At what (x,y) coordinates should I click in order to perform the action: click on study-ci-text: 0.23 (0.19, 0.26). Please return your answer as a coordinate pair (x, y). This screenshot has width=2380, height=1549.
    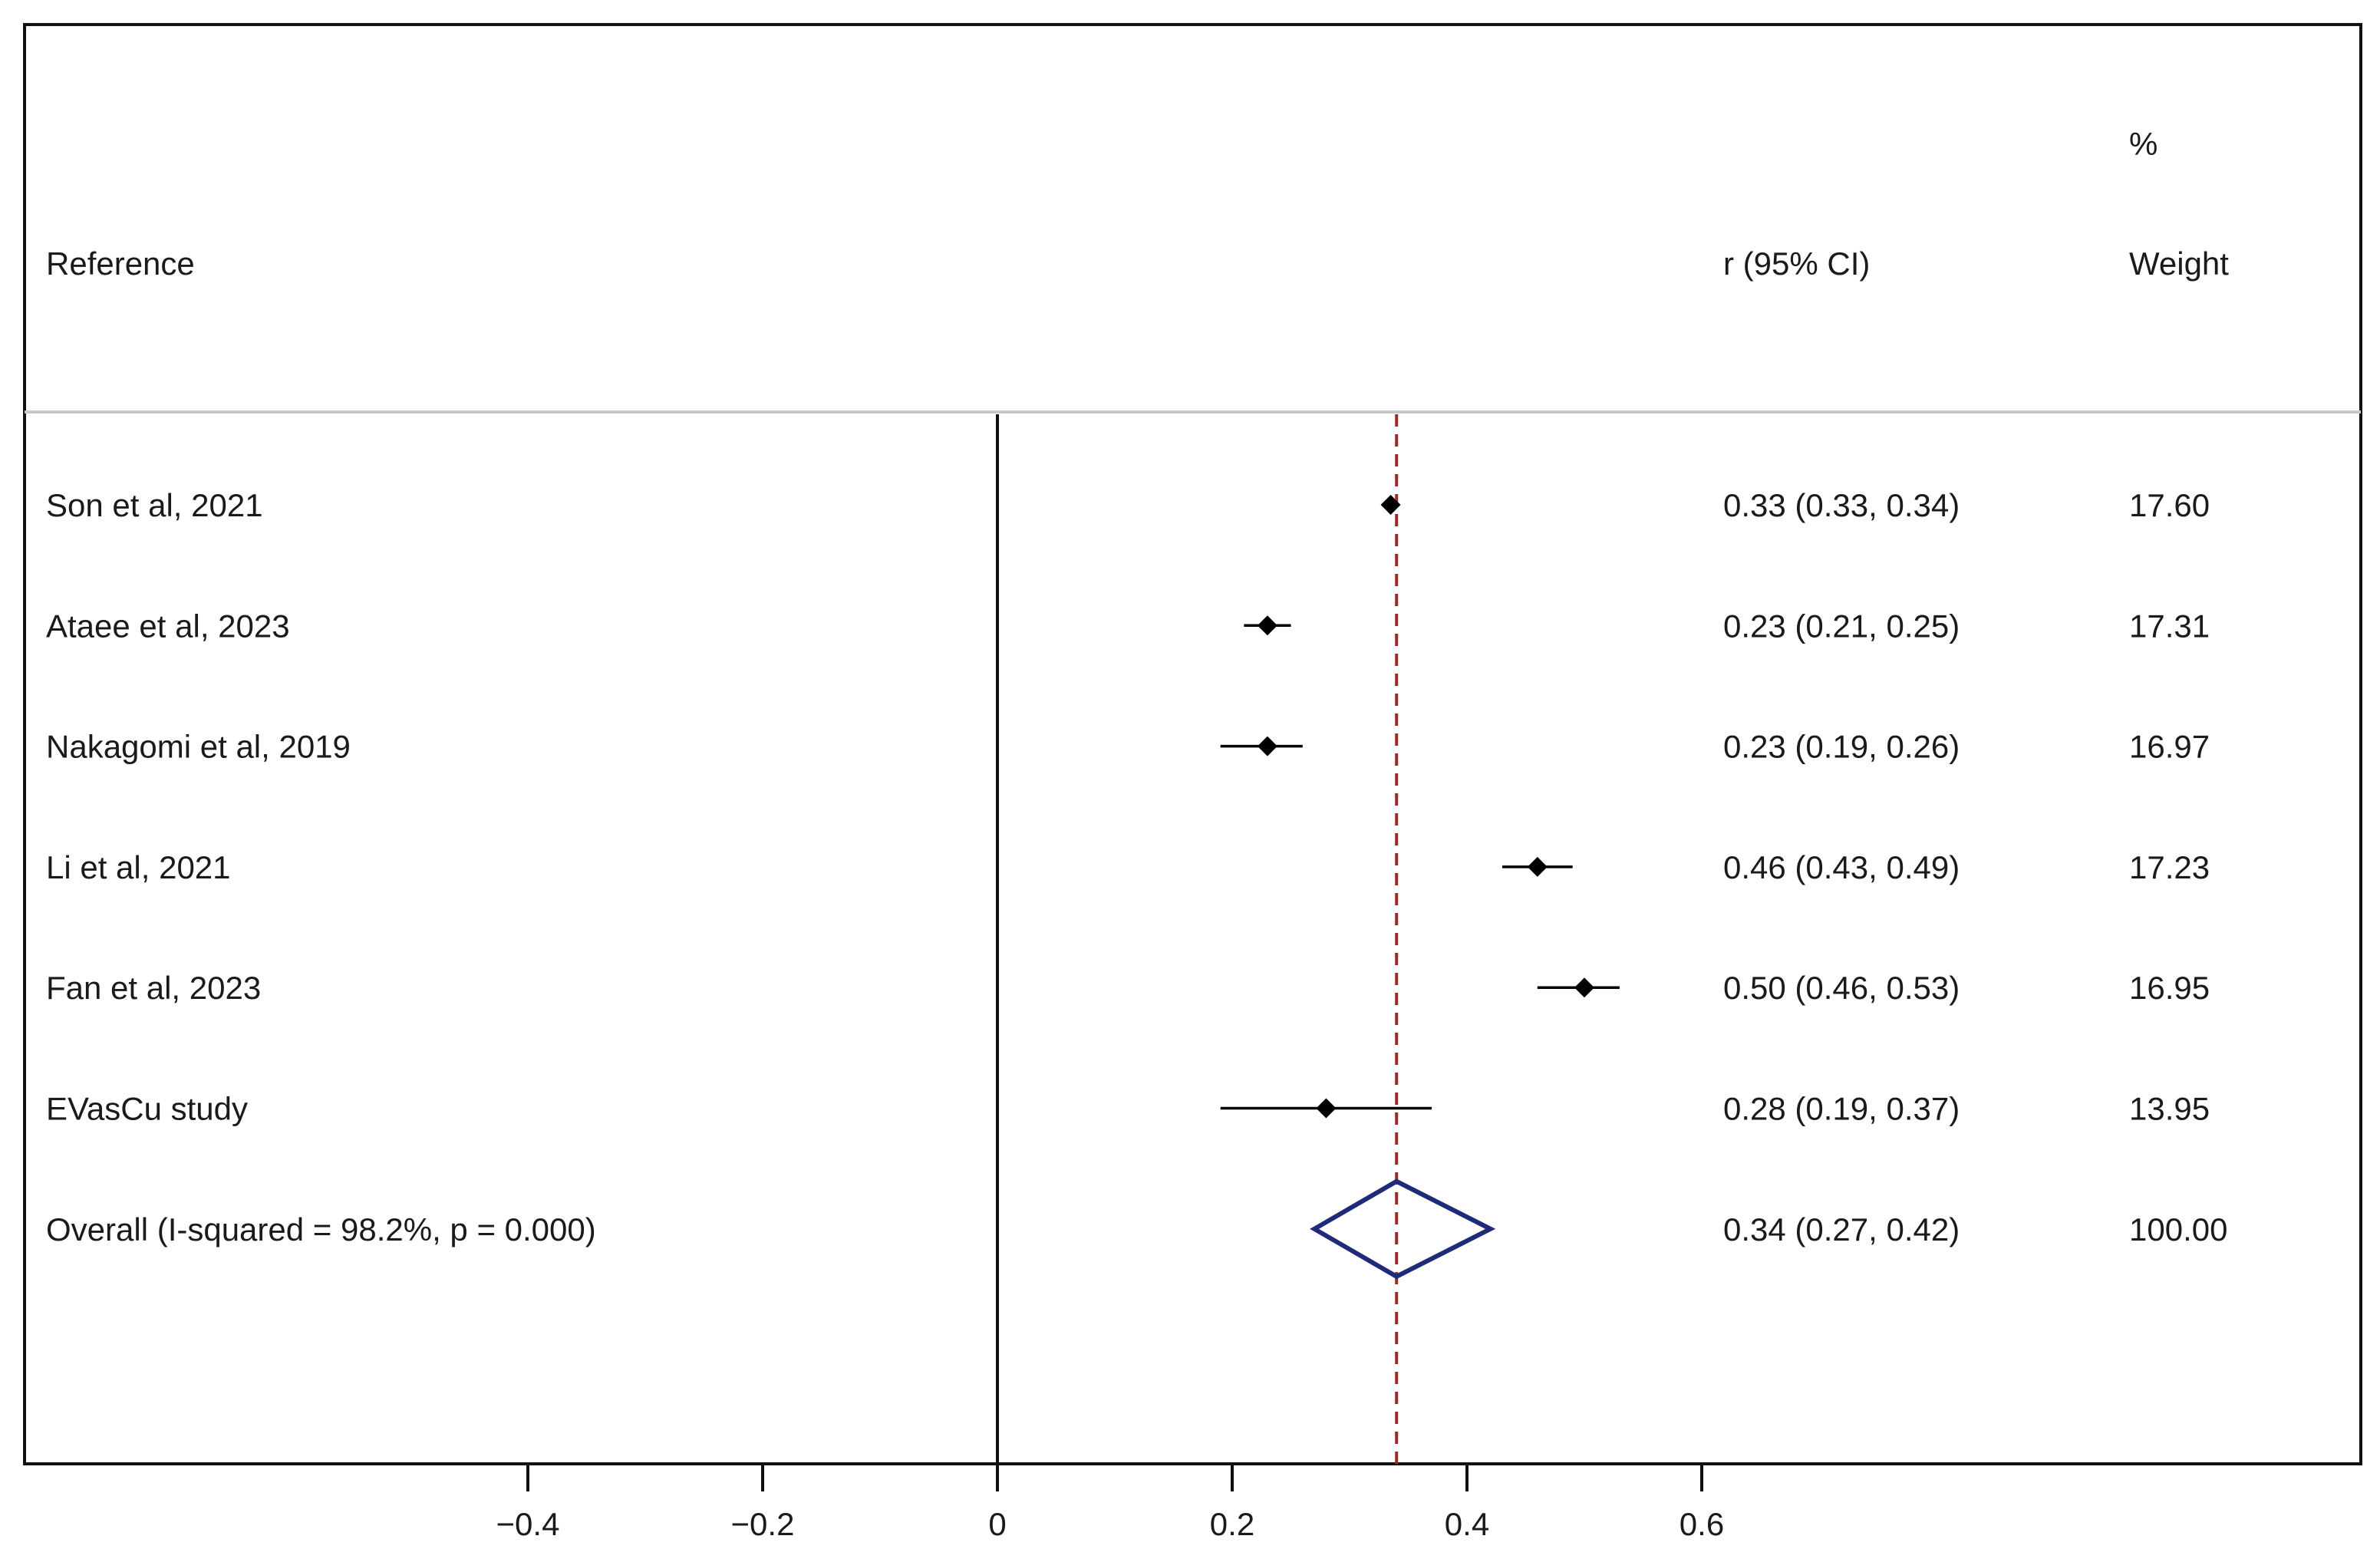
    Looking at the image, I should click on (1841, 747).